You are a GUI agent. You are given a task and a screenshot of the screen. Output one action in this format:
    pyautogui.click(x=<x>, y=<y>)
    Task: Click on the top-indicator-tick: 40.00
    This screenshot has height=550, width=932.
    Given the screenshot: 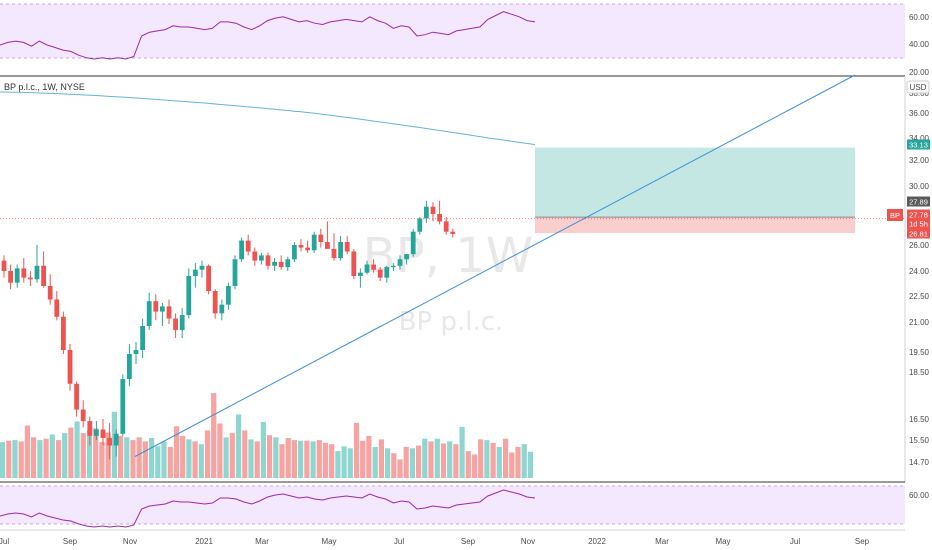 What is the action you would take?
    pyautogui.click(x=919, y=44)
    